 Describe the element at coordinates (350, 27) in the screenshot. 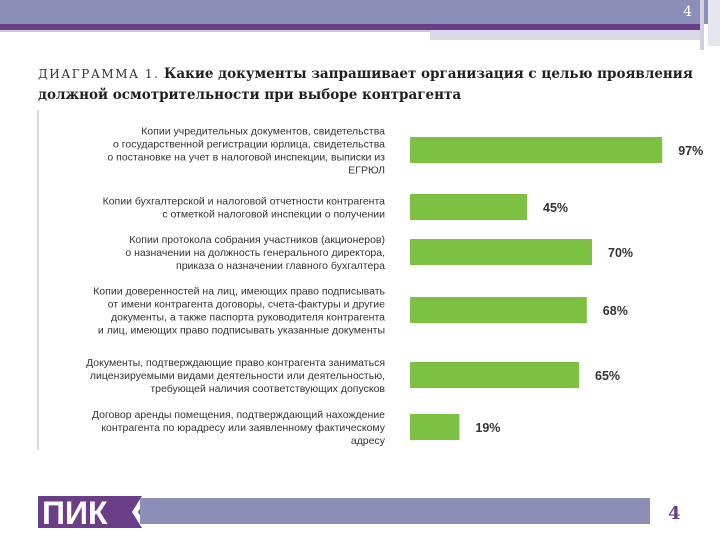

I see `header-accent-stripe` at that location.